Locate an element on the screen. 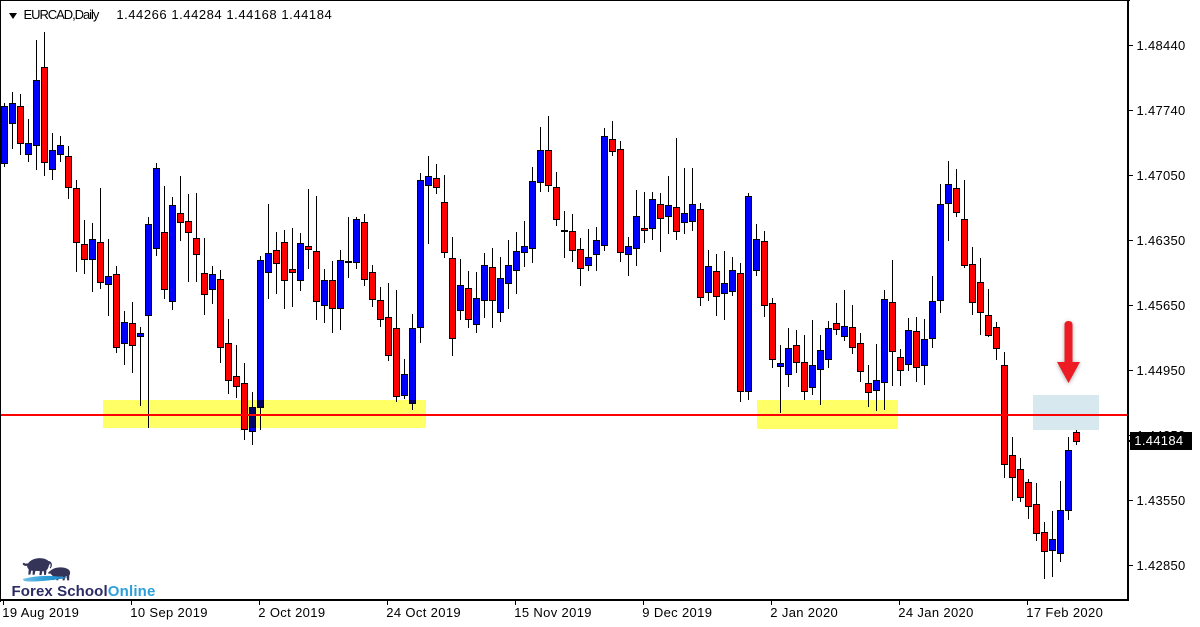  arrow-shape is located at coordinates (1069, 351).